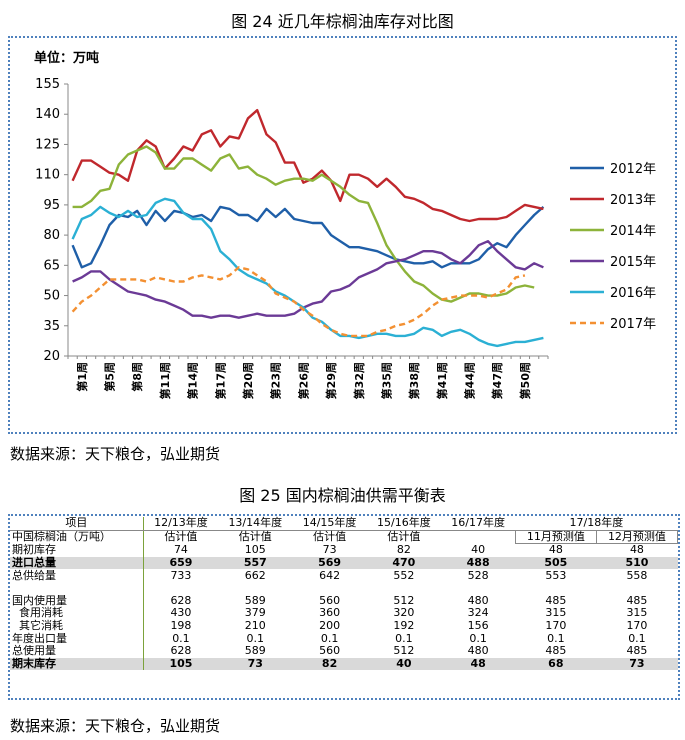 This screenshot has width=685, height=740. I want to click on table-row-label: 食用消耗, so click(77, 613).